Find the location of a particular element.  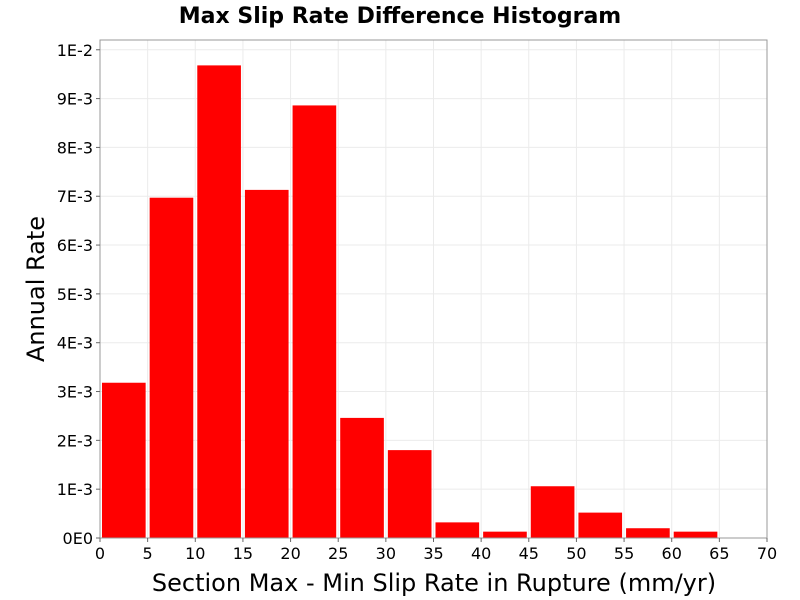

y-tick-label: 3E-3 is located at coordinates (75, 392).